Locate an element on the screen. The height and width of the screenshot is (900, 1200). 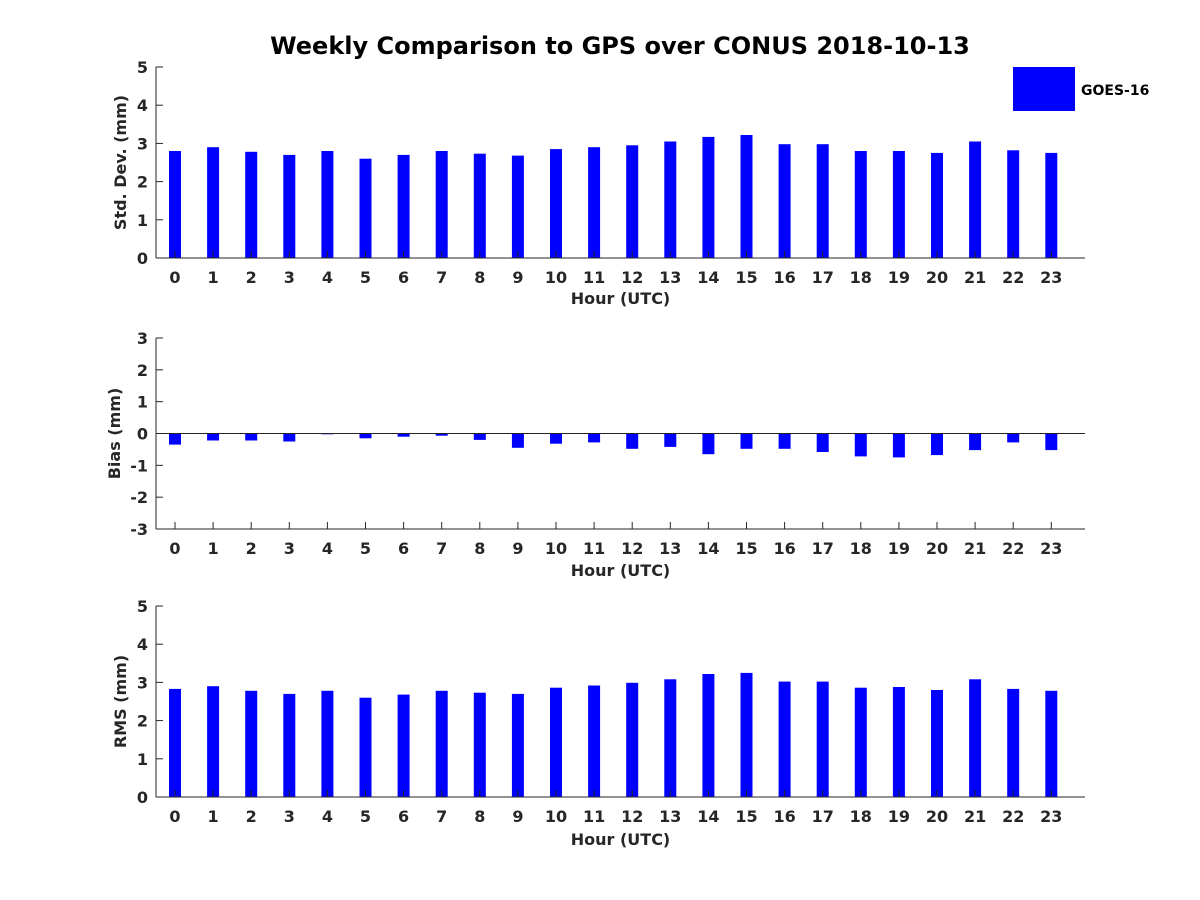
rms-x-label: Hour (UTC) is located at coordinates (621, 839).